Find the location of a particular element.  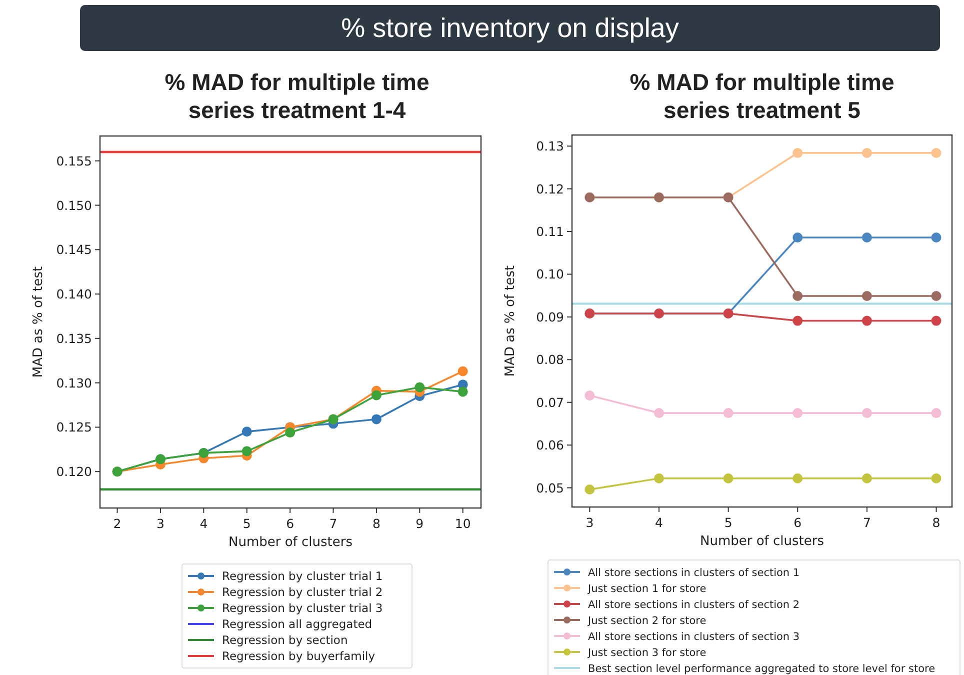

y-tick-label: 0.125 is located at coordinates (74, 427).